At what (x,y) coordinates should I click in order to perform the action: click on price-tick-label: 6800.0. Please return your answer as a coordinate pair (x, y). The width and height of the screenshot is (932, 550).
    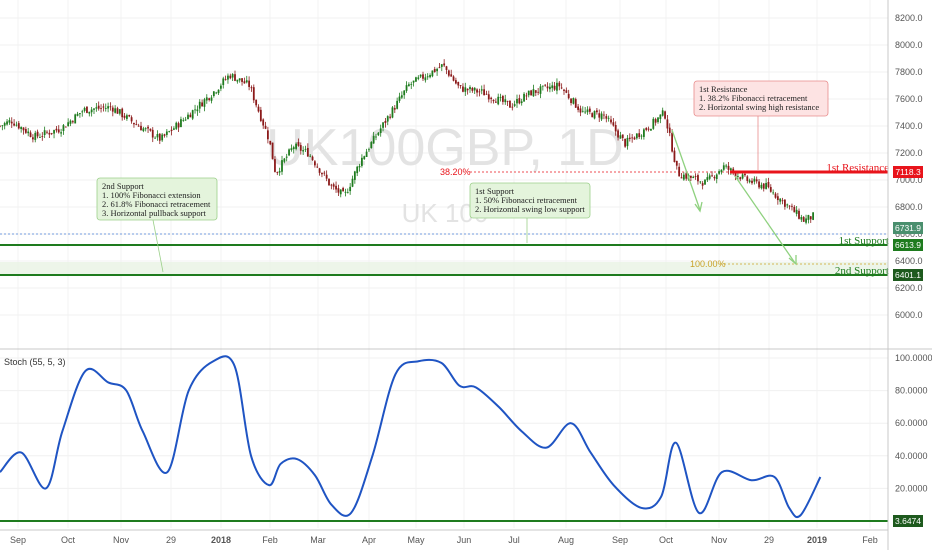
    Looking at the image, I should click on (909, 207).